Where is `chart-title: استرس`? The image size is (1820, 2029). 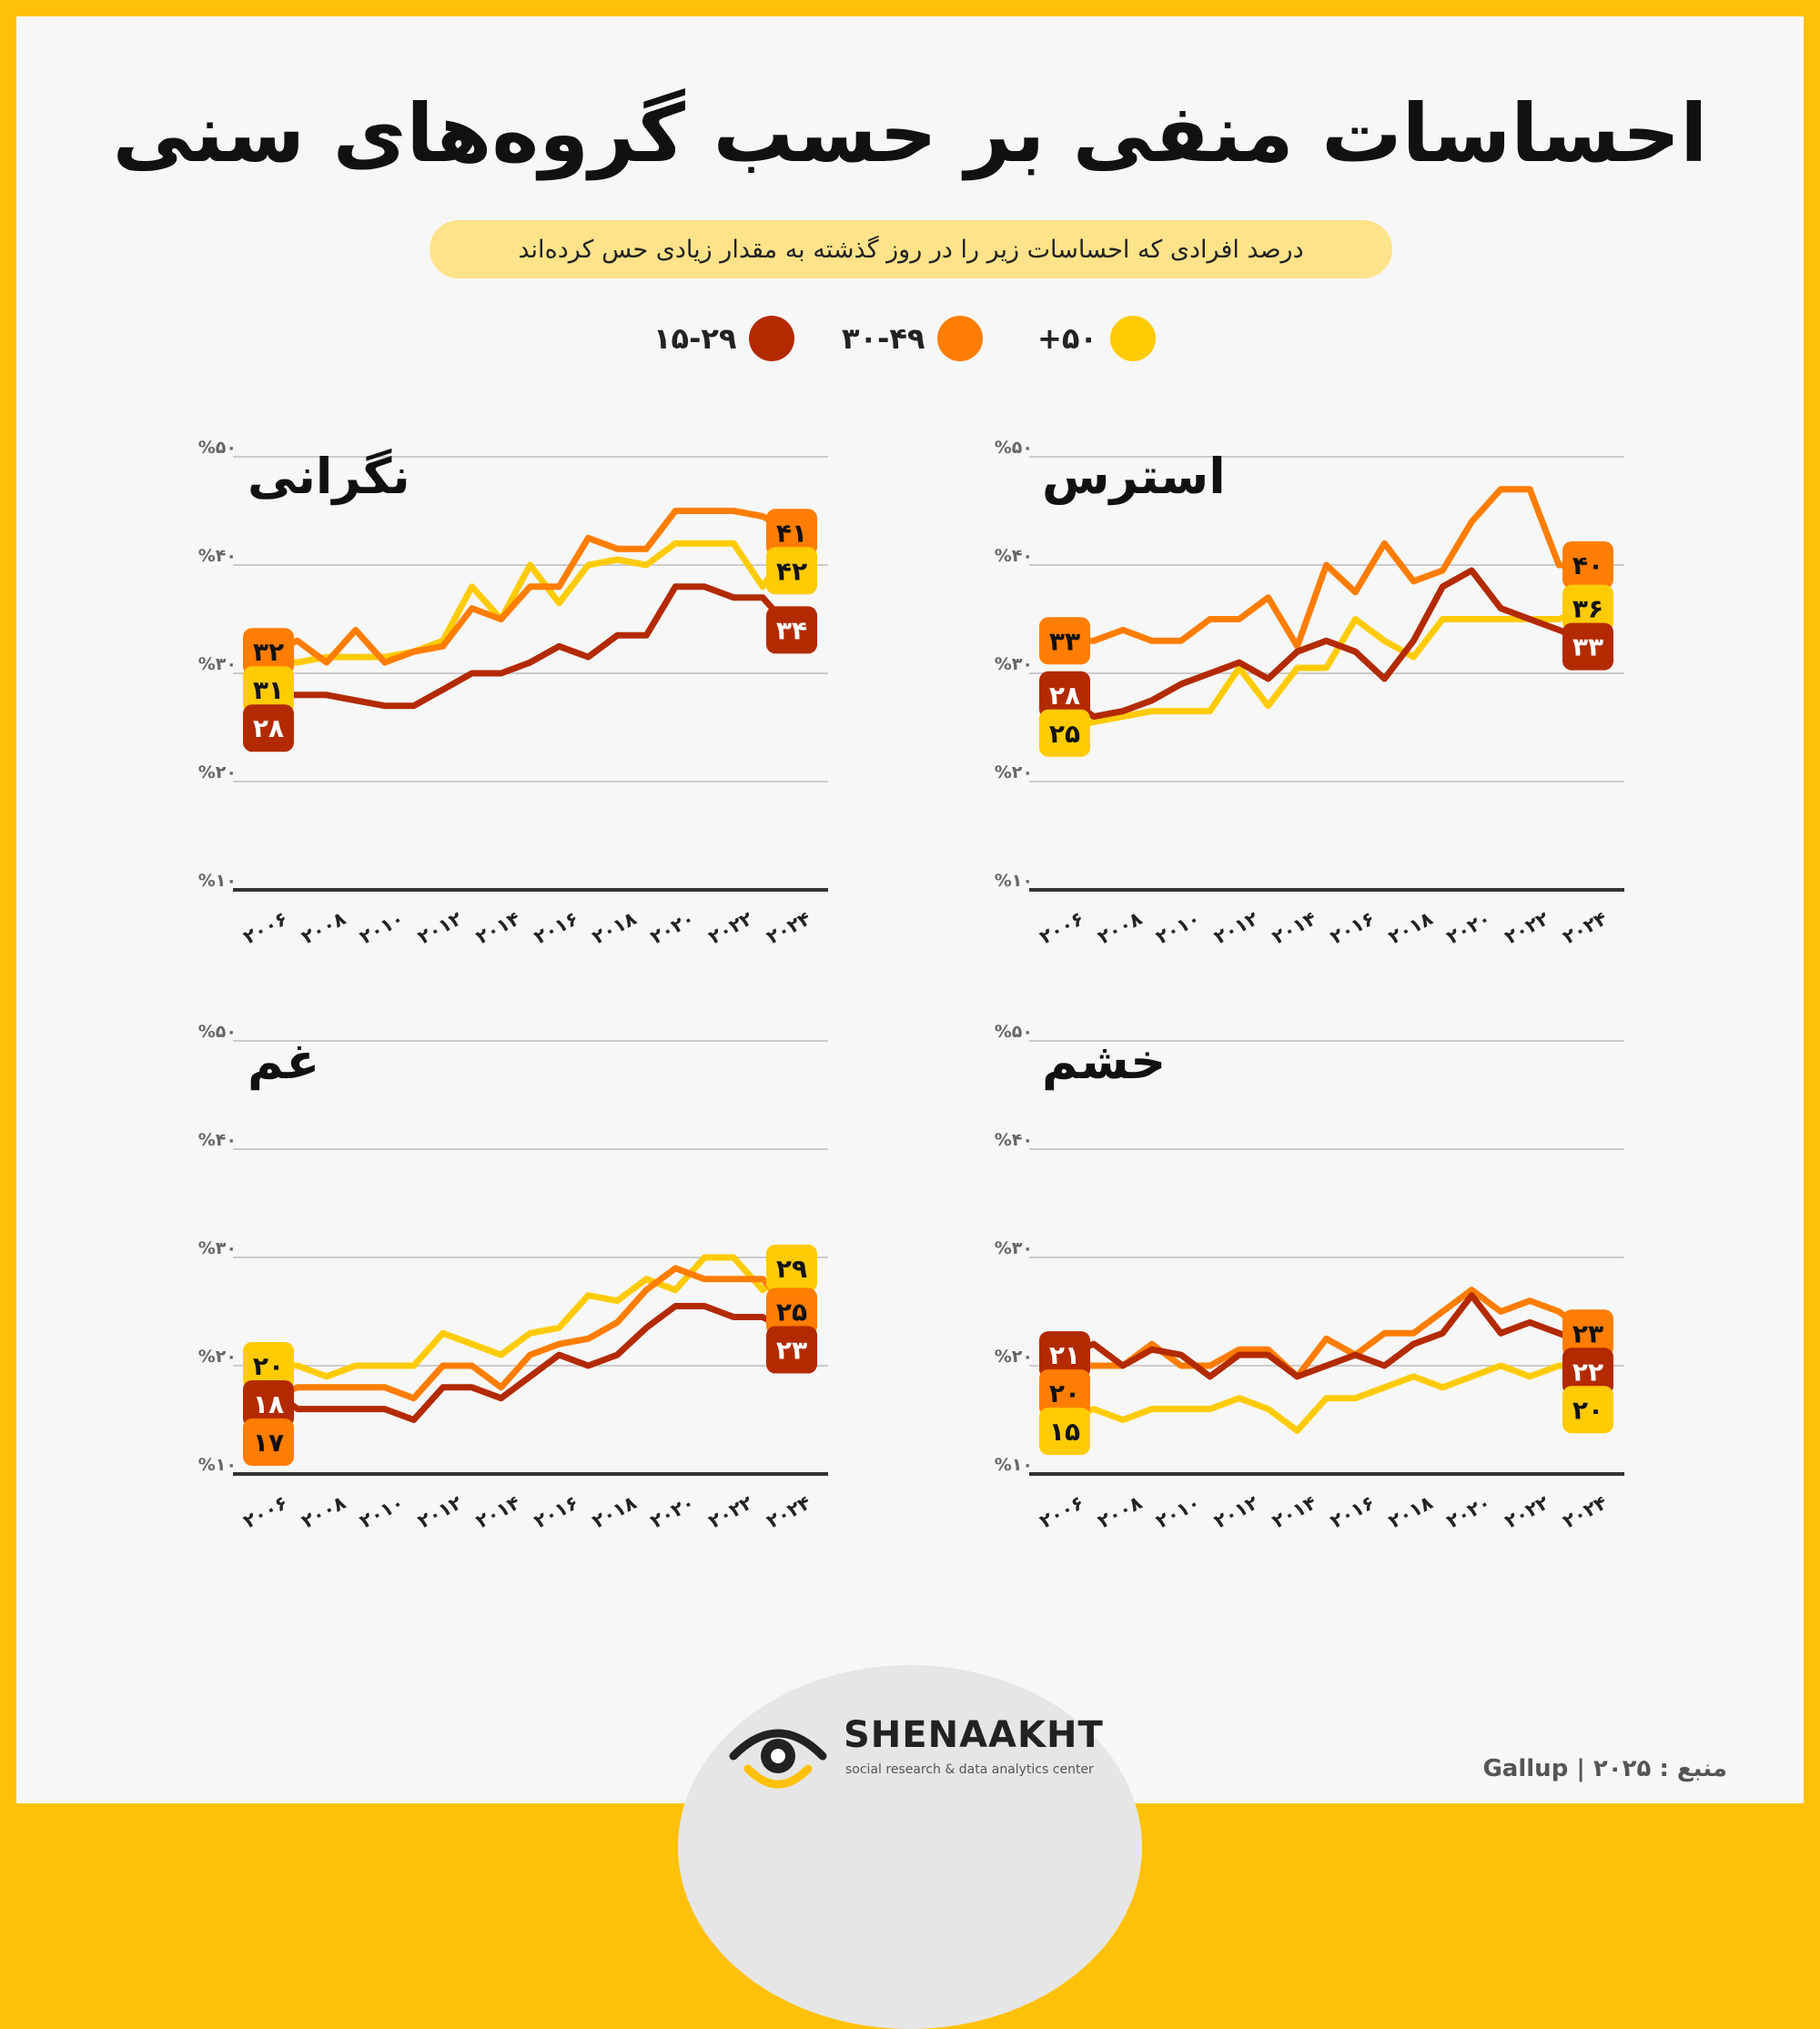
chart-title: استرس is located at coordinates (1134, 477).